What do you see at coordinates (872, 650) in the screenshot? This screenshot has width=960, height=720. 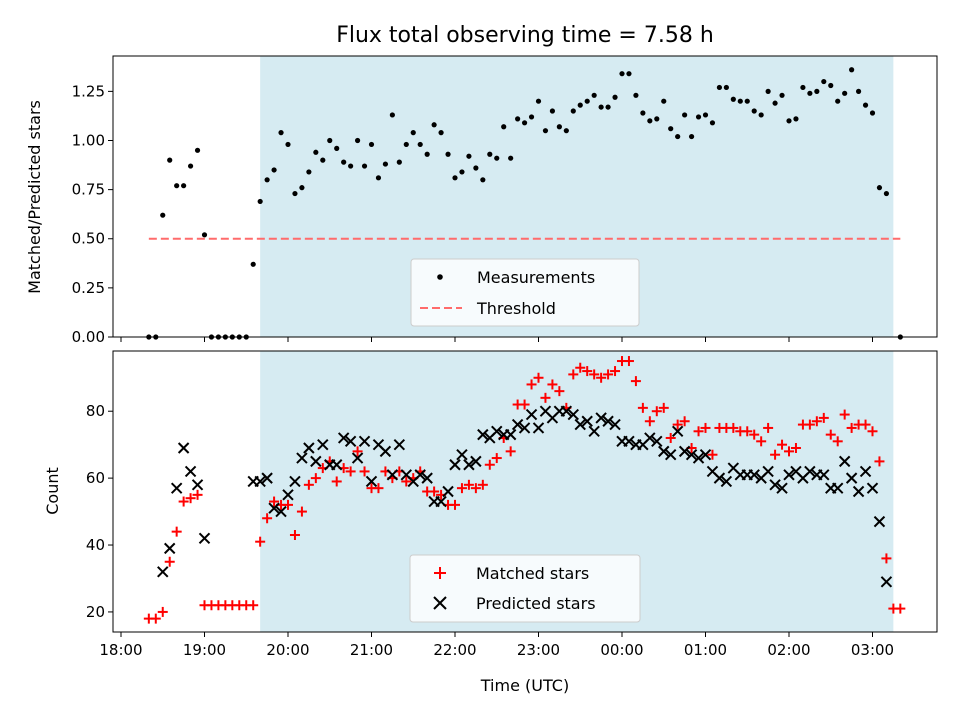 I see `x-tick-label: 03:00` at bounding box center [872, 650].